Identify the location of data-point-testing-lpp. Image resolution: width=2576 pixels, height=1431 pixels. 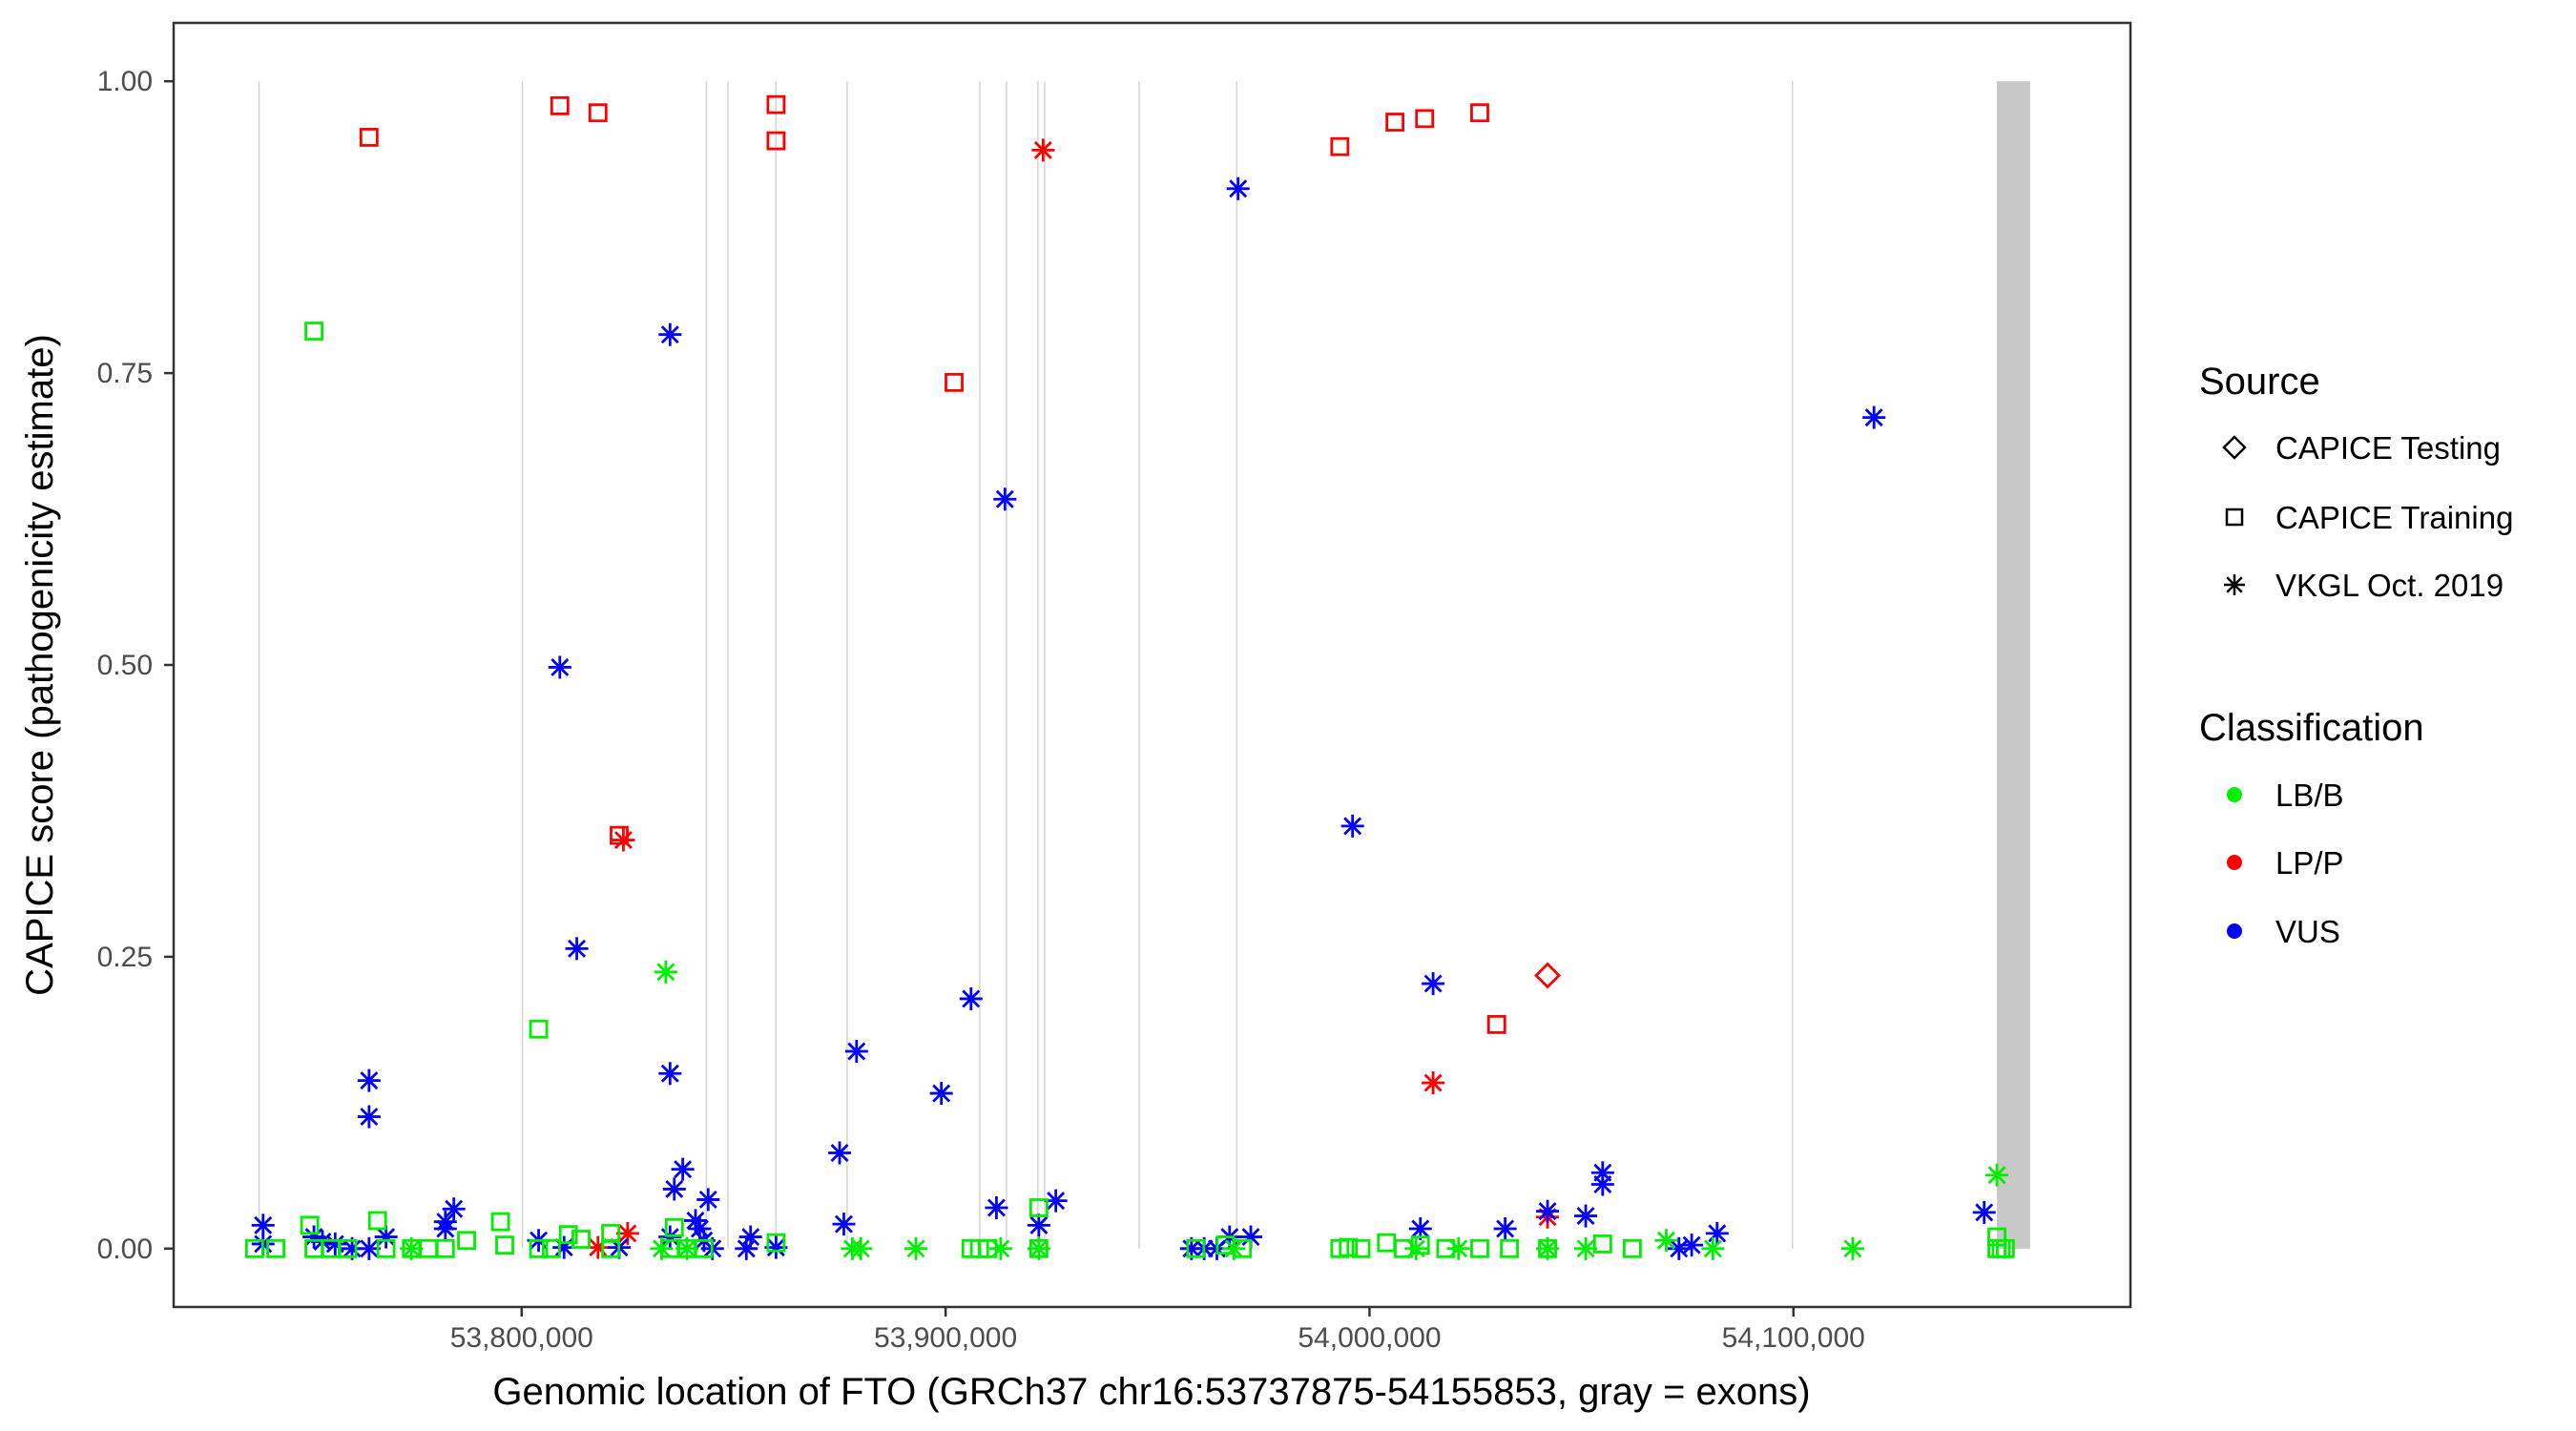
(1548, 975).